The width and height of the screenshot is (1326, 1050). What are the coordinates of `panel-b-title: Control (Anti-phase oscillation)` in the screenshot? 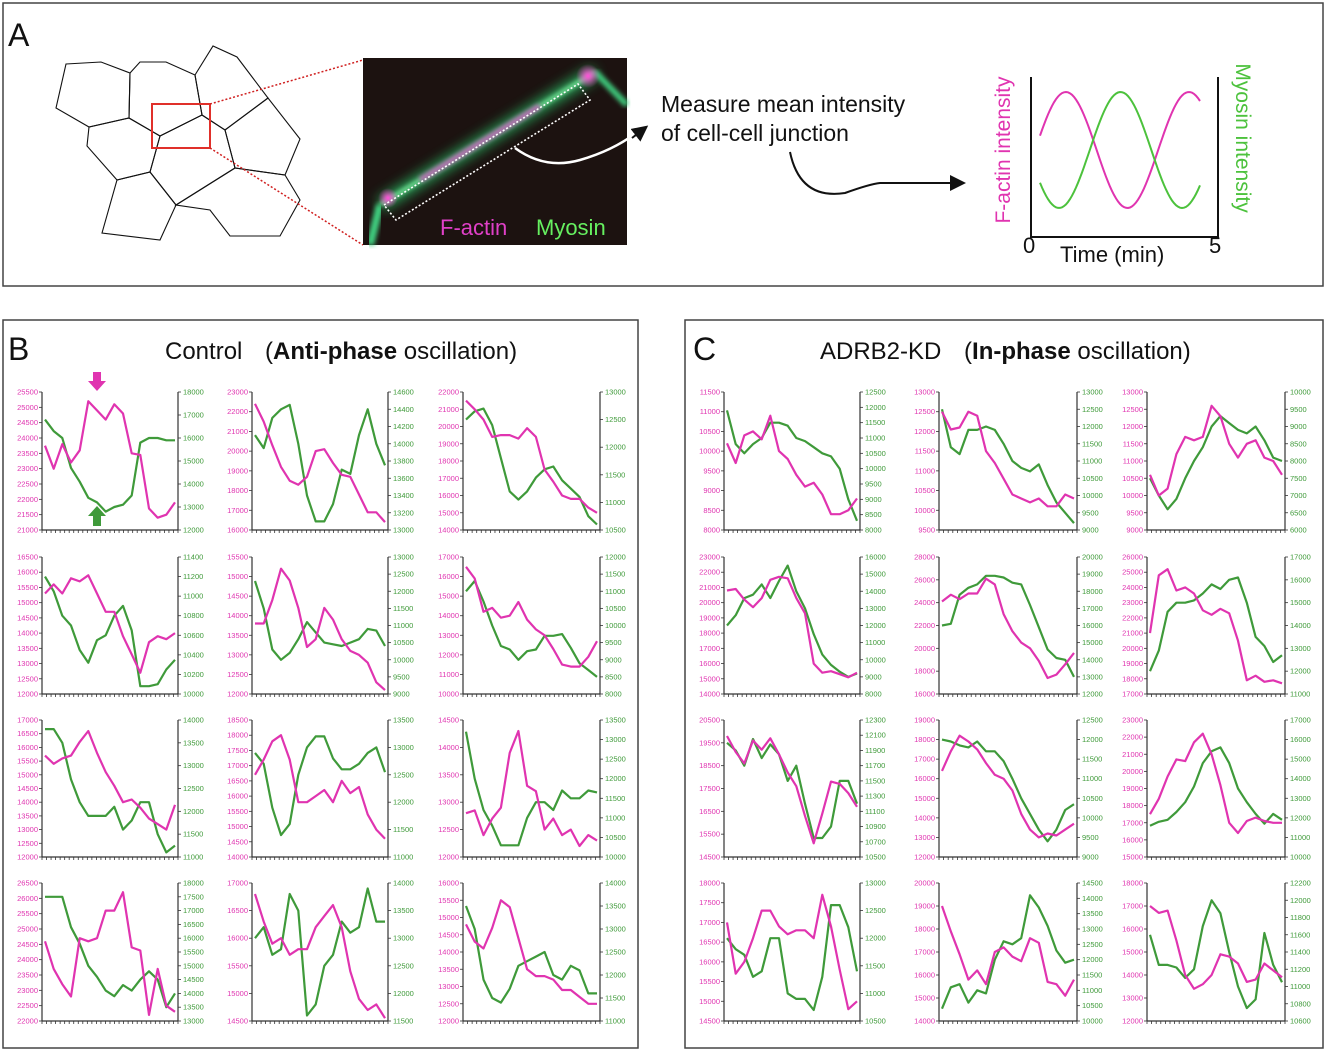 It's located at (341, 351).